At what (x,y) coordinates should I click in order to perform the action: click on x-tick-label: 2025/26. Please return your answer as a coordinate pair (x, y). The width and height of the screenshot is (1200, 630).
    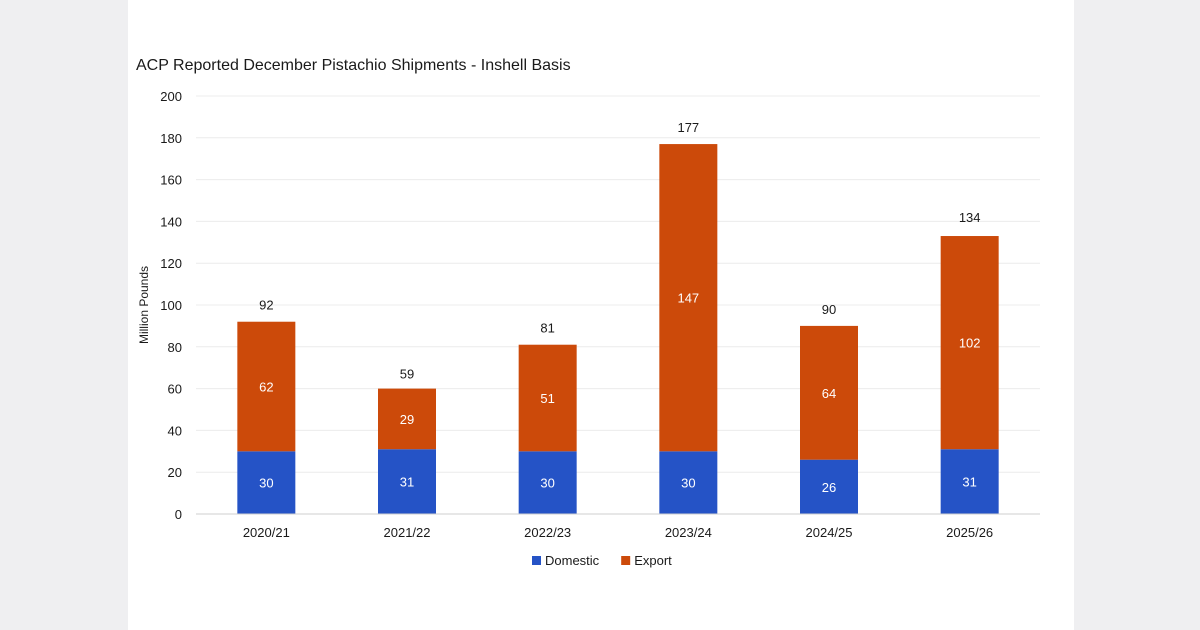
    Looking at the image, I should click on (969, 532).